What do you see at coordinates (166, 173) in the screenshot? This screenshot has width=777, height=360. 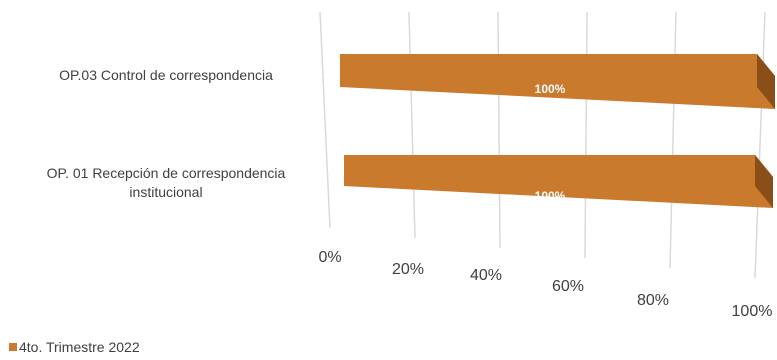 I see `category-label: OP. 01 Recepción de correspondencia` at bounding box center [166, 173].